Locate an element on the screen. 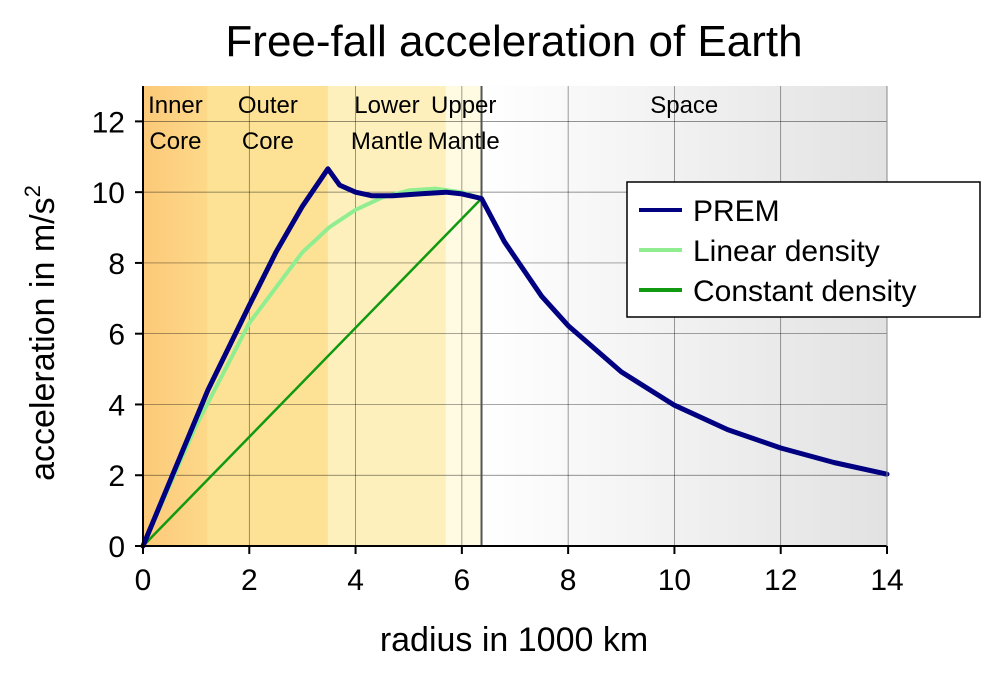 This screenshot has height=685, width=1000. x-tick-label: 4 is located at coordinates (355, 580).